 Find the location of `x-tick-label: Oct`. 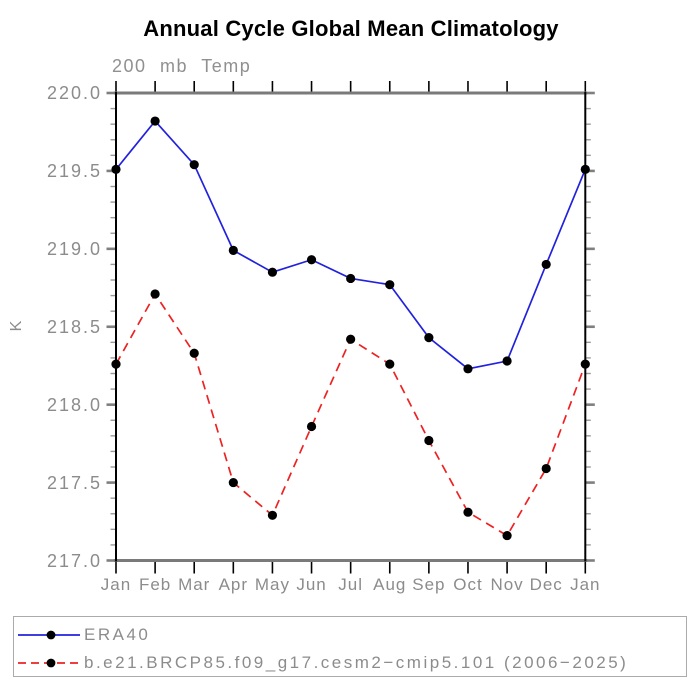

x-tick-label: Oct is located at coordinates (468, 584).